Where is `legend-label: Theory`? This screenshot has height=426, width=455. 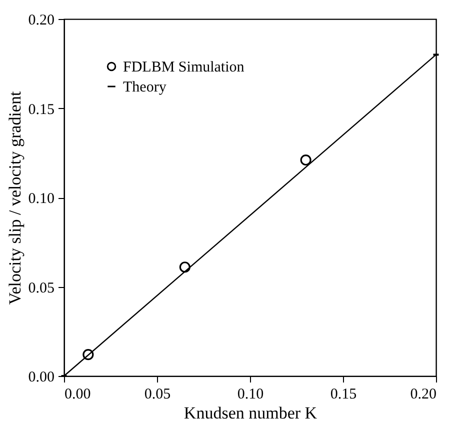 legend-label: Theory is located at coordinates (145, 88).